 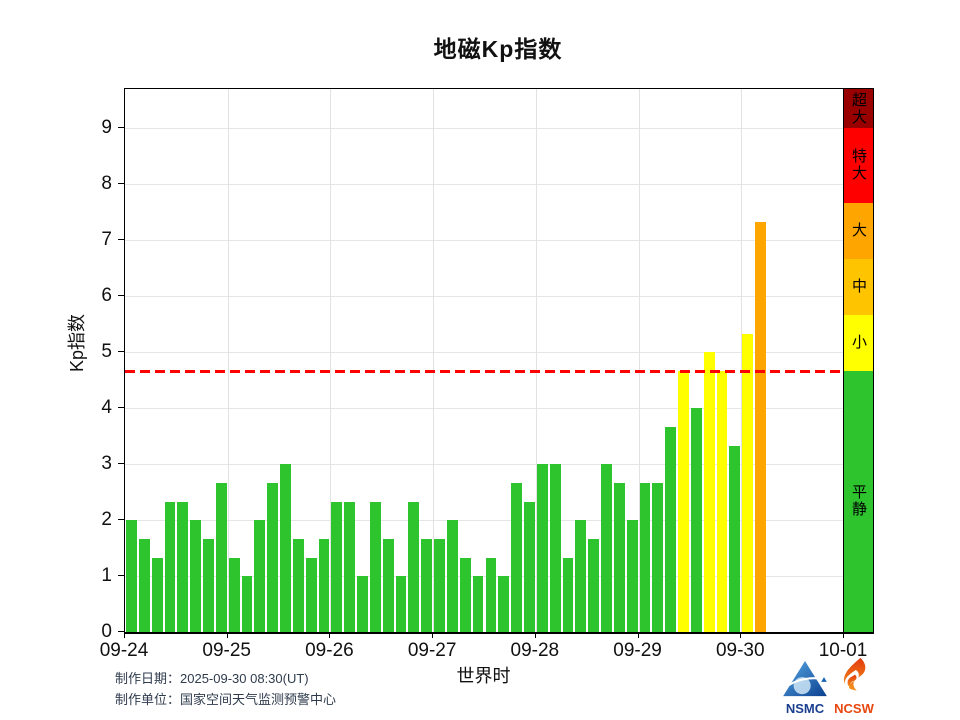 I want to click on x-tick-label: 09-29, so click(x=637, y=650).